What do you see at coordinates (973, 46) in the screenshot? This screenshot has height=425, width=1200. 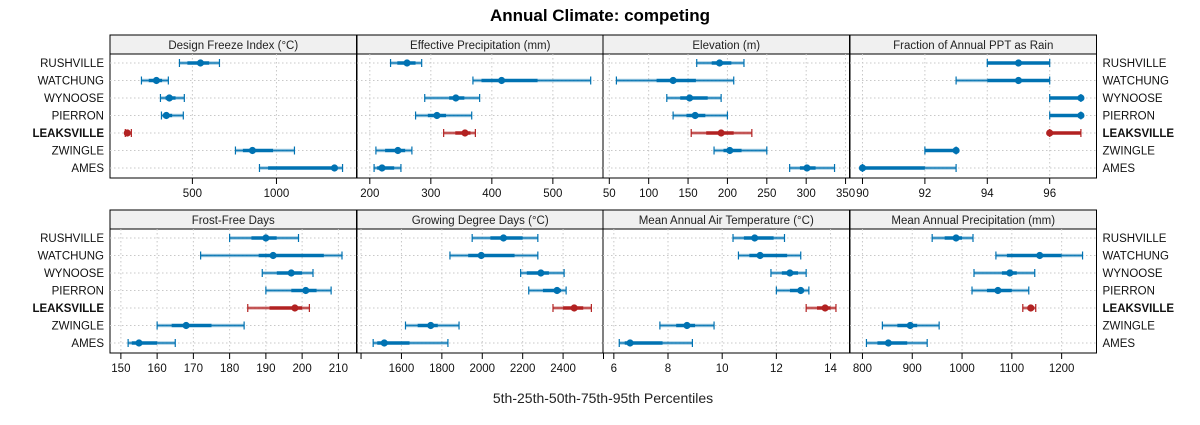 I see `panel-title: Fraction of Annual PPT as Rain` at bounding box center [973, 46].